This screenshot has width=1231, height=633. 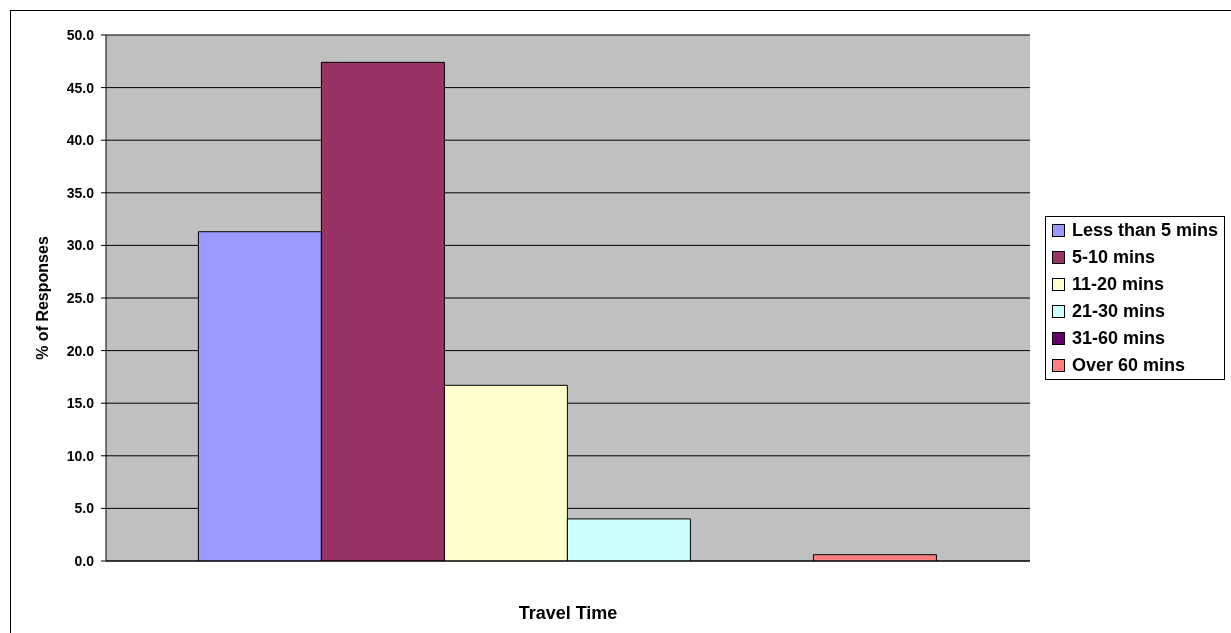 What do you see at coordinates (80, 140) in the screenshot?
I see `y-tick-label: 40.0` at bounding box center [80, 140].